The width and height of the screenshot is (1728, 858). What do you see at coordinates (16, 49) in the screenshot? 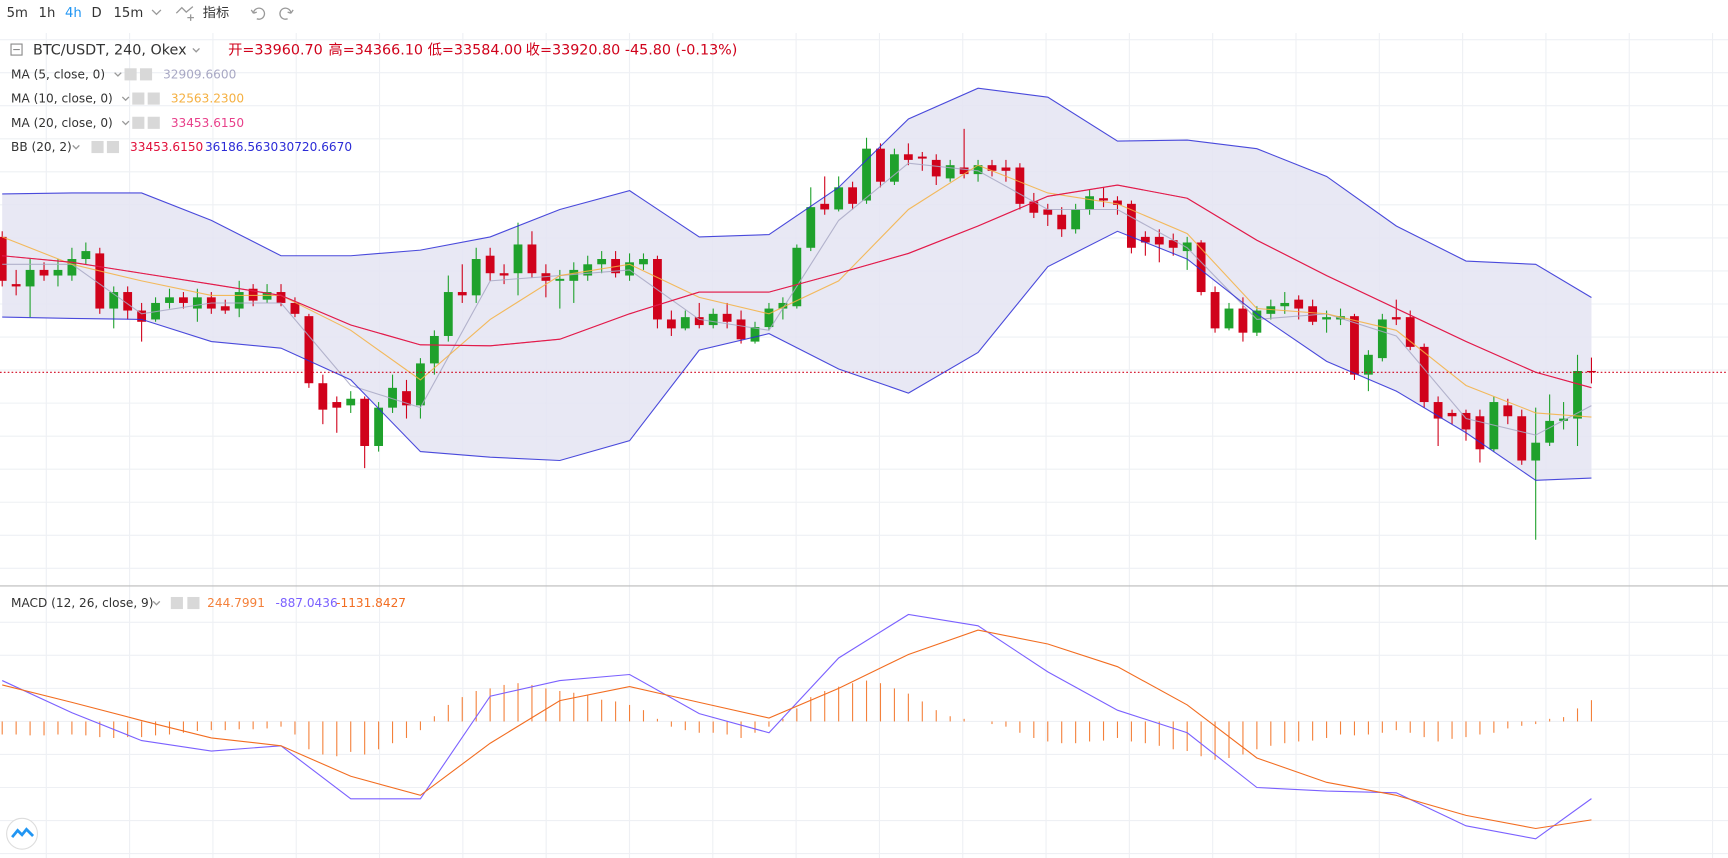
I see `collapse-toggle` at bounding box center [16, 49].